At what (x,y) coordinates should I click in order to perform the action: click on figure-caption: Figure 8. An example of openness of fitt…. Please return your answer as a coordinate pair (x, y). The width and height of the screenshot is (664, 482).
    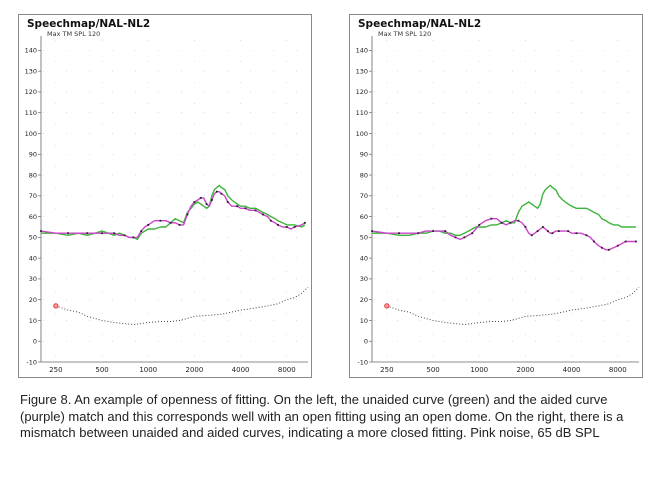
    Looking at the image, I should click on (322, 416).